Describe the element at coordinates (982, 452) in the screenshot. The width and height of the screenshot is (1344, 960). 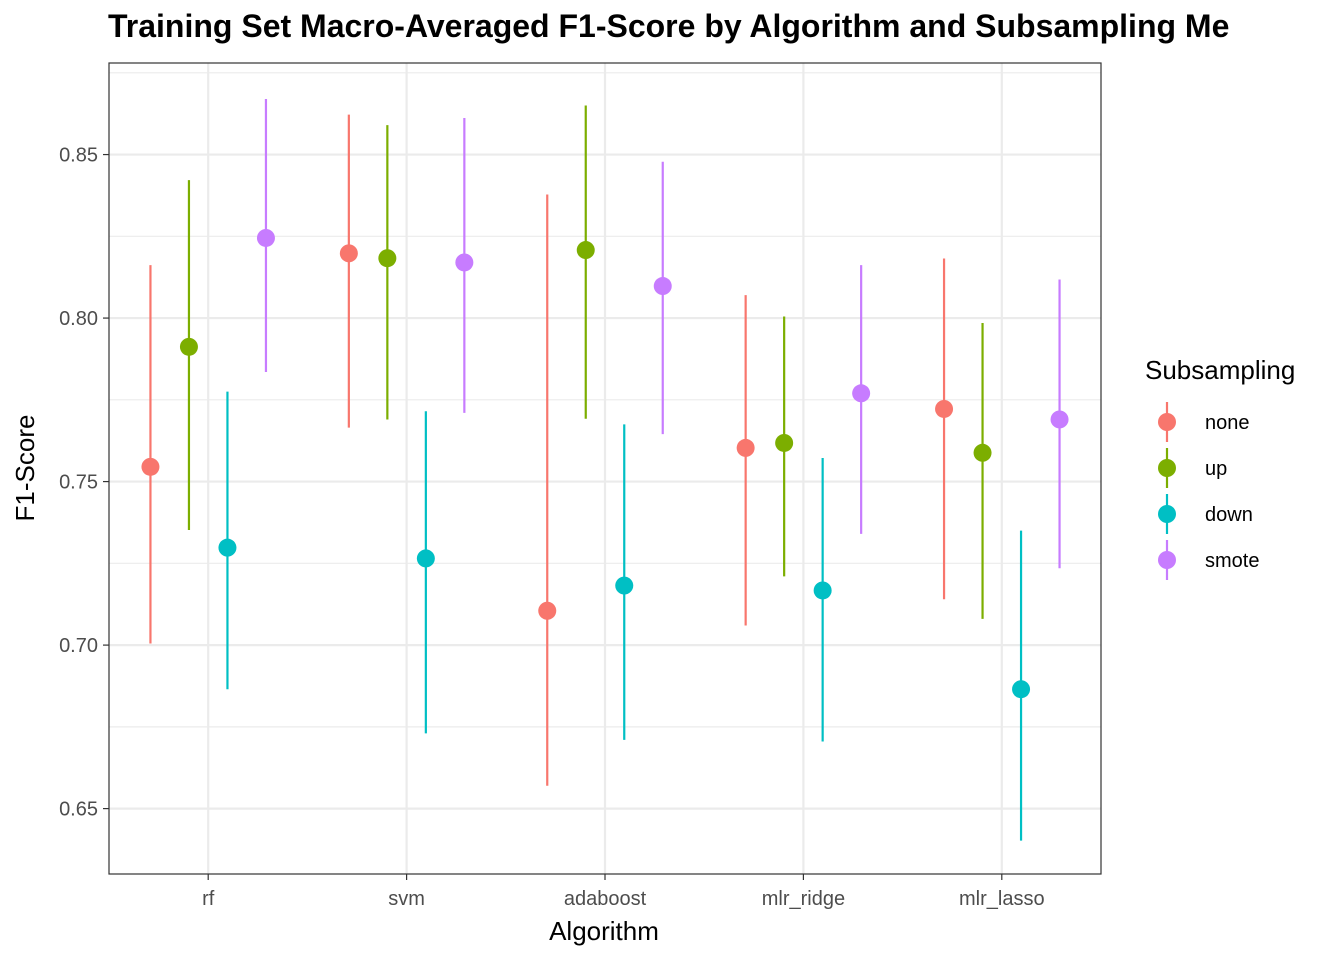
I see `point-up-mlr_lasso` at that location.